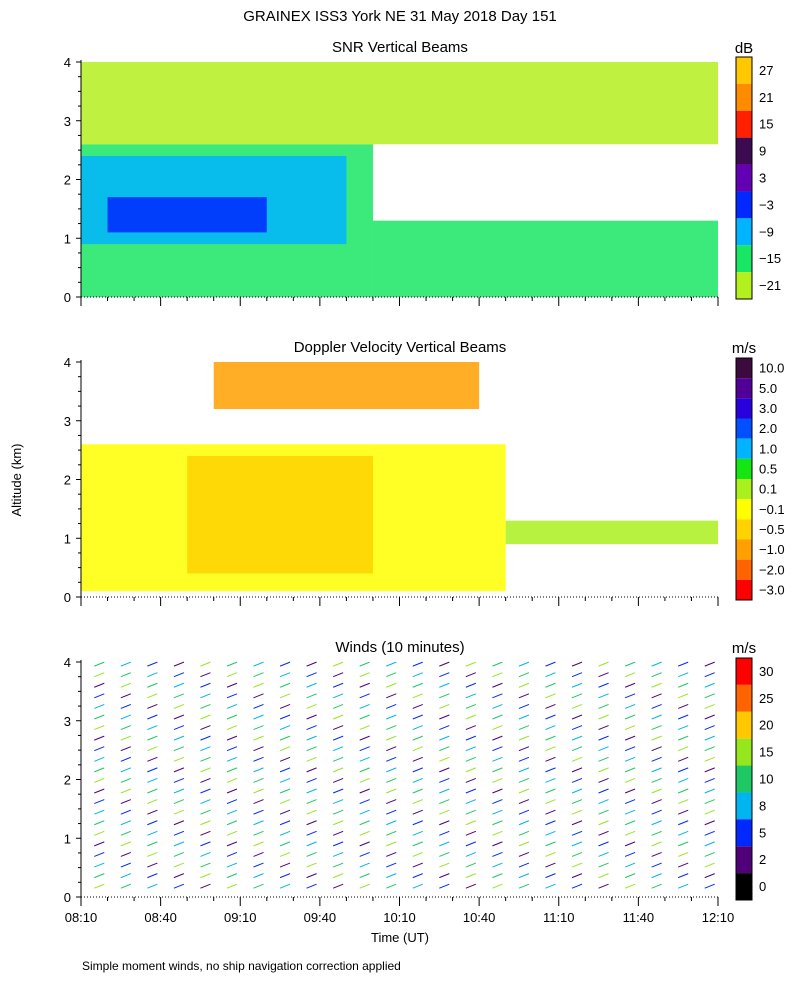 Image resolution: width=800 pixels, height=1000 pixels. Describe the element at coordinates (639, 917) in the screenshot. I see `x-tick-label: 11:40` at that location.